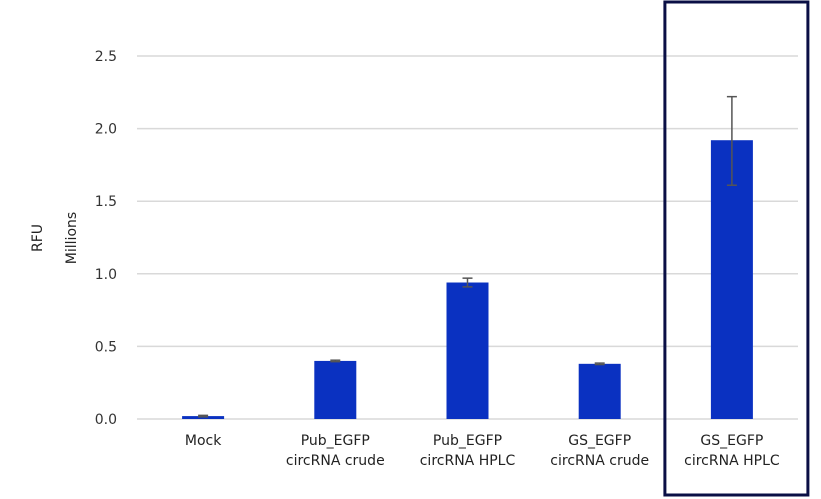 The height and width of the screenshot is (499, 821). I want to click on x-tick-label: Mock, so click(203, 441).